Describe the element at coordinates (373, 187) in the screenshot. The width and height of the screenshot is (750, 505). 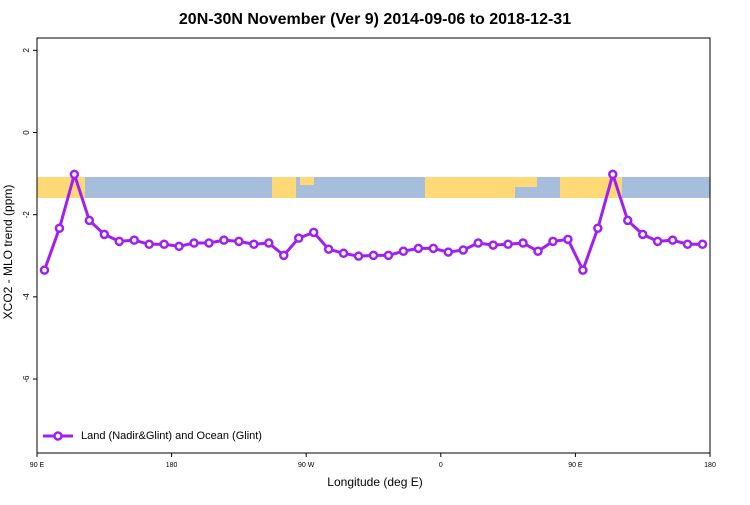
I see `map-band` at that location.